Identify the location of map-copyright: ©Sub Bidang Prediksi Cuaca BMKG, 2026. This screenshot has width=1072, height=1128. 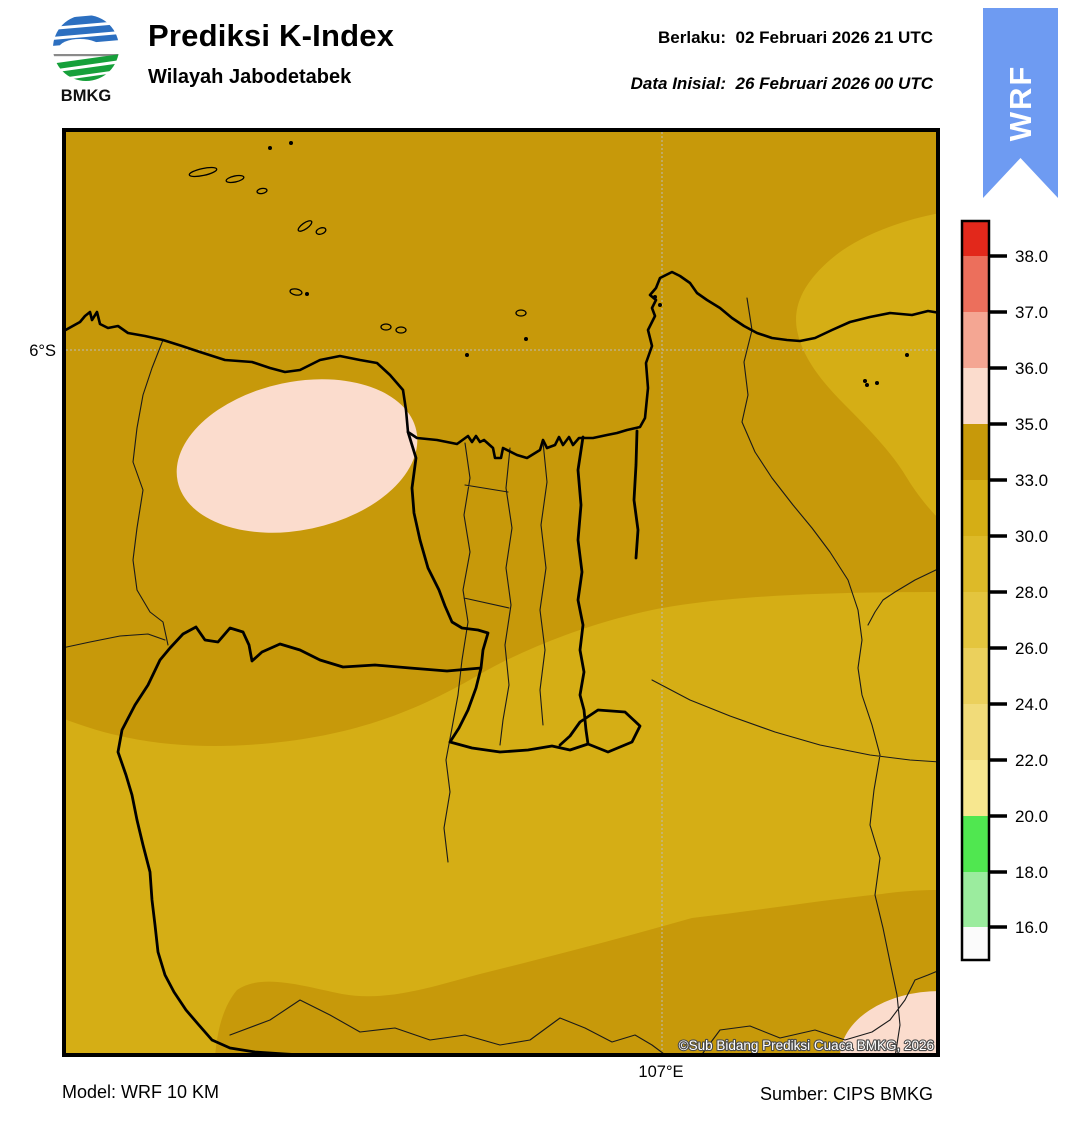
(806, 1045).